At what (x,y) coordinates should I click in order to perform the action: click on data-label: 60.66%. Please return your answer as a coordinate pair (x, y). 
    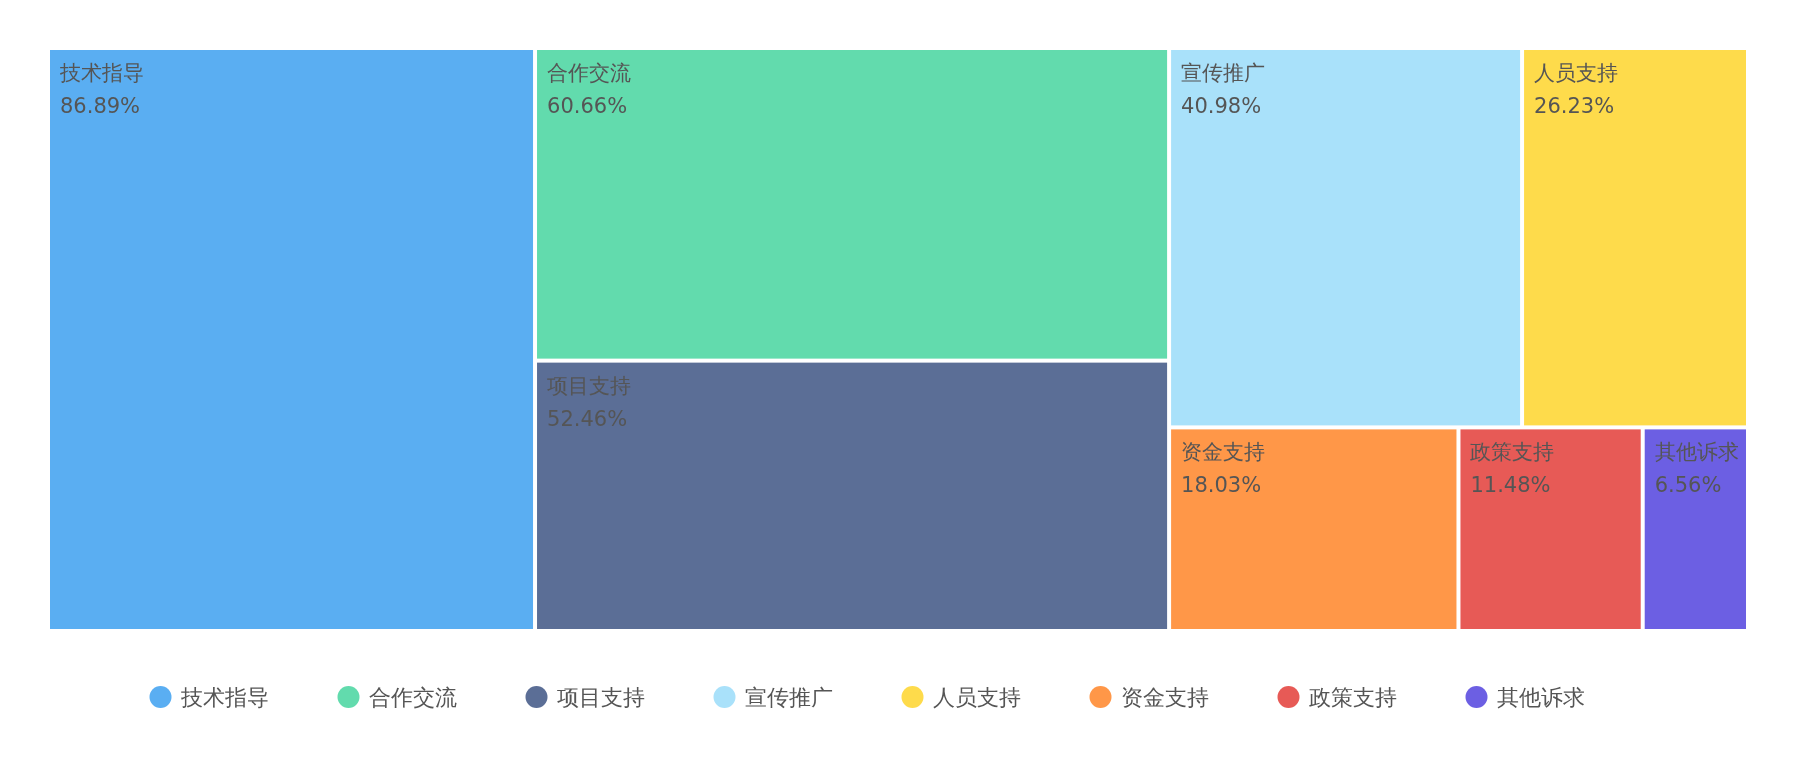
    Looking at the image, I should click on (587, 106).